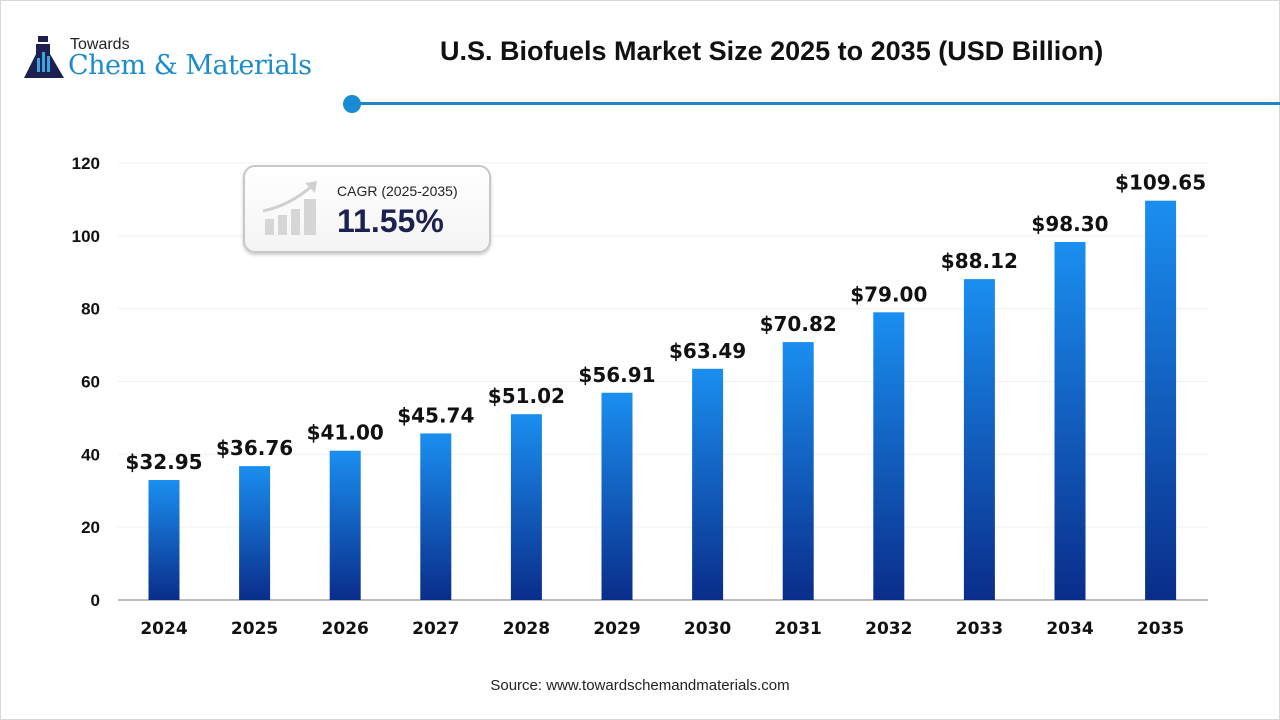 The width and height of the screenshot is (1280, 720). Describe the element at coordinates (164, 540) in the screenshot. I see `bar-2024` at that location.